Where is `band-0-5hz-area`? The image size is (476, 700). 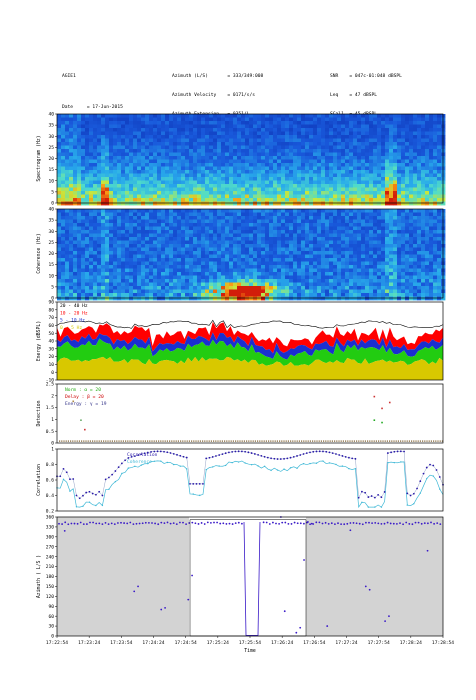
band-0-5hz-area is located at coordinates (250, 337).